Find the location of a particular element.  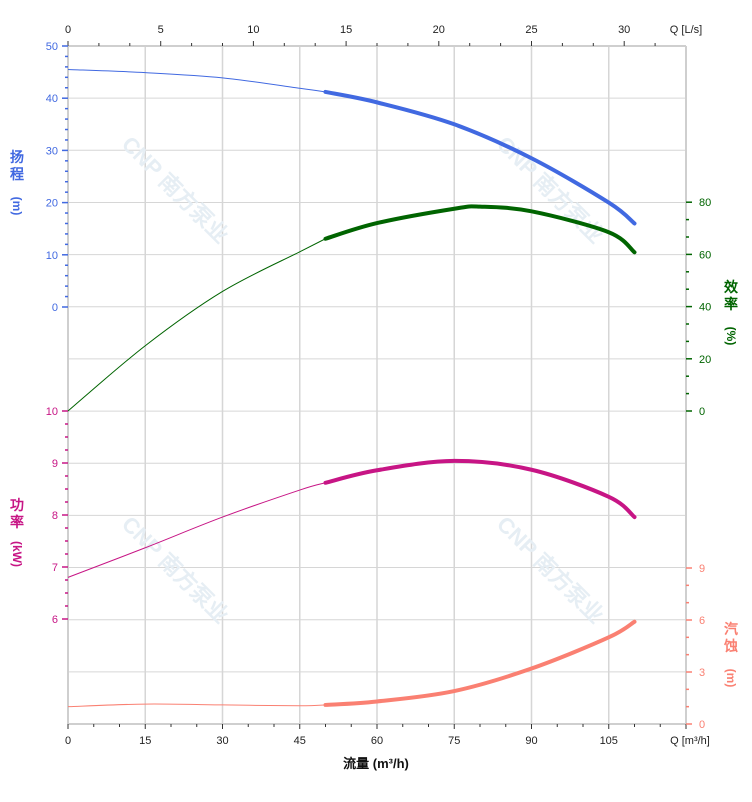

x2-tick-label: 30 is located at coordinates (624, 30).